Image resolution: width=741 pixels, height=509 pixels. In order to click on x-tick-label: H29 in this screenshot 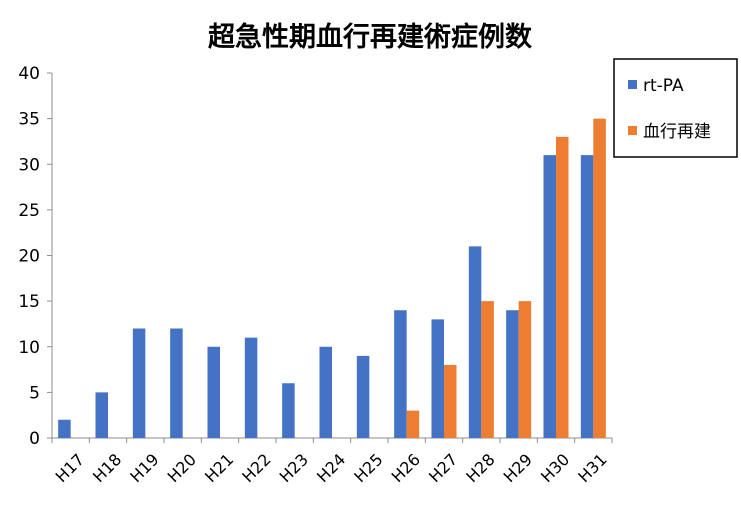, I will do `click(518, 468)`.